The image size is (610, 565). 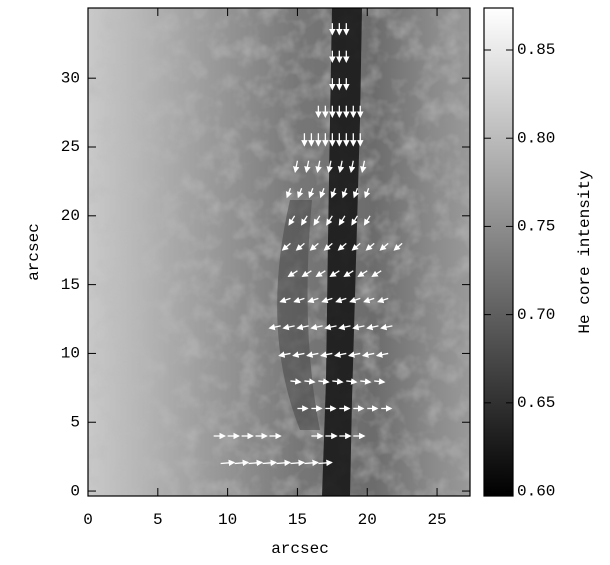 I want to click on colorbar-tick-label: 0.75, so click(x=536, y=227).